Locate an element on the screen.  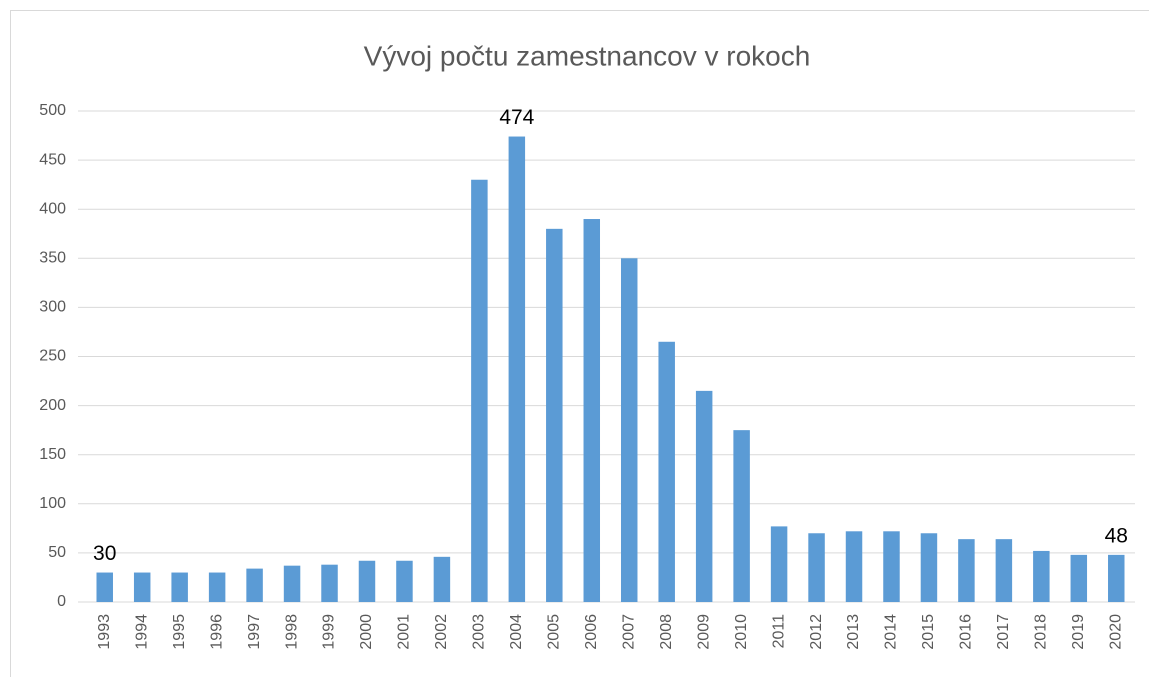
x-tick-label: 2017 is located at coordinates (1003, 632).